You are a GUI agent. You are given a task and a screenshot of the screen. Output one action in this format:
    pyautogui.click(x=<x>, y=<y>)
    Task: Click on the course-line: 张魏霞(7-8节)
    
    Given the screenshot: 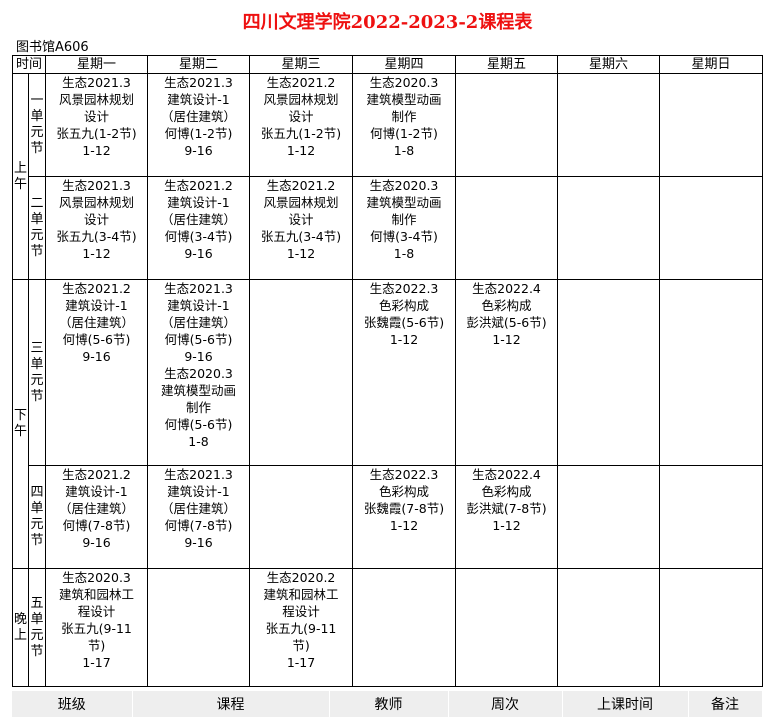 What is the action you would take?
    pyautogui.click(x=404, y=508)
    